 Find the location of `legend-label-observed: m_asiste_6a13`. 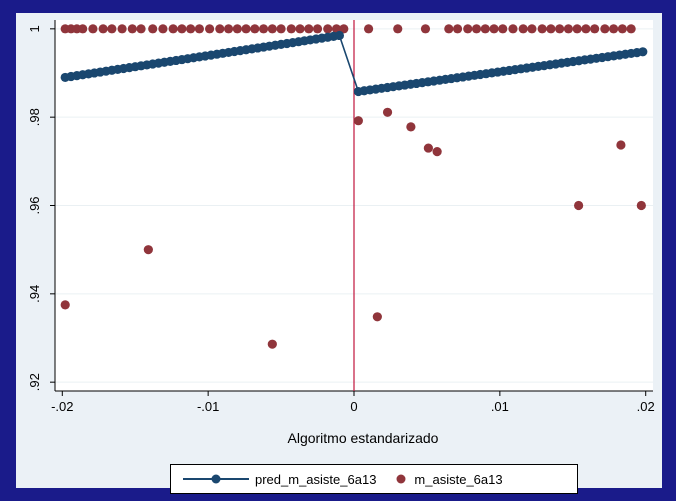

legend-label-observed: m_asiste_6a13 is located at coordinates (458, 479).